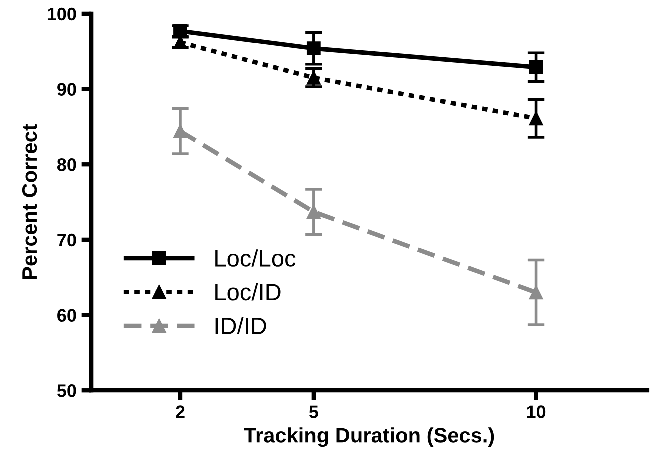 The image size is (654, 465). Describe the element at coordinates (248, 292) in the screenshot. I see `legend-label: Loc/ID` at that location.